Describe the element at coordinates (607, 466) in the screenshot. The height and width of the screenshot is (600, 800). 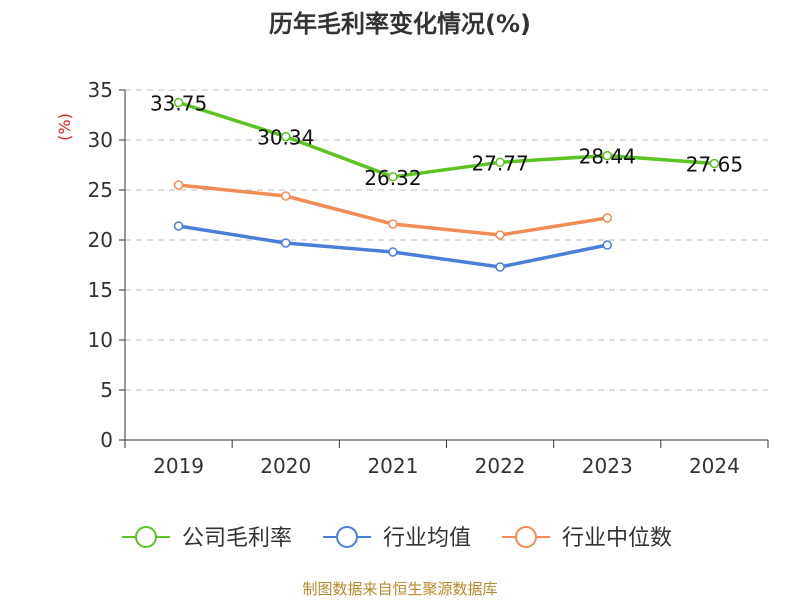
I see `x-tick-label-2023: 2023` at that location.